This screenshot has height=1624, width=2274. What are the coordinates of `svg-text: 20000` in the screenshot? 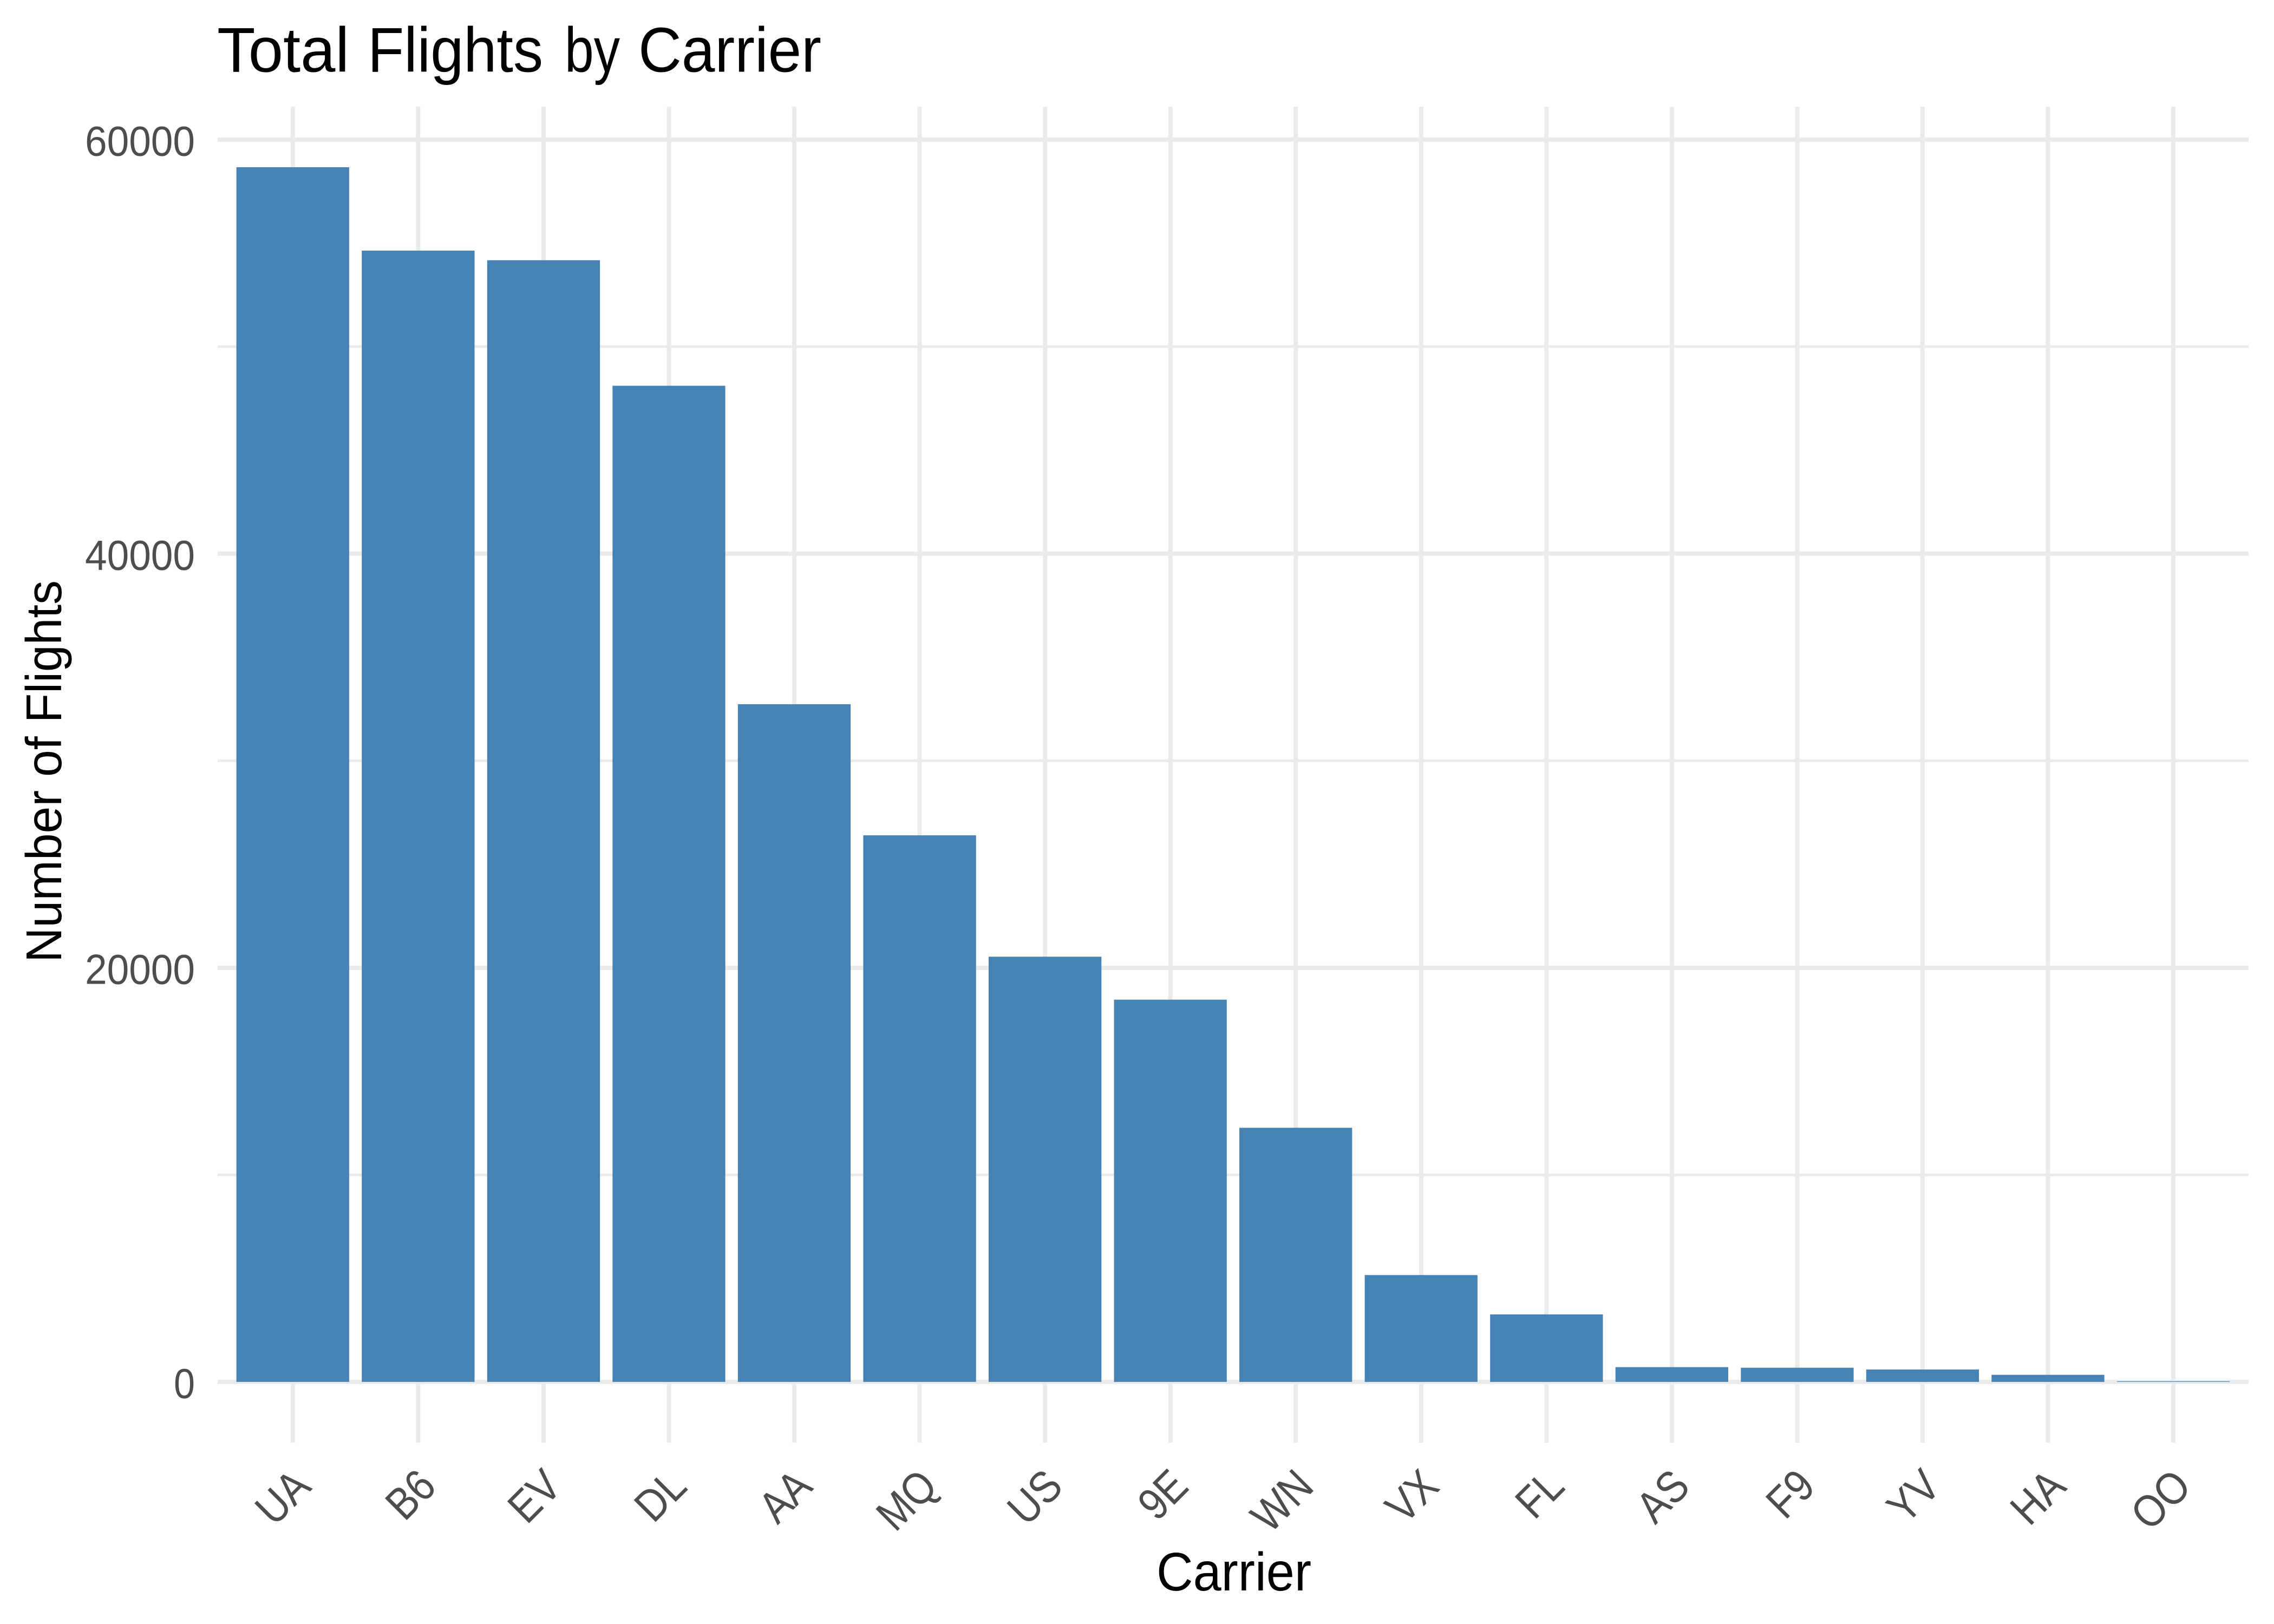 It's located at (140, 969).